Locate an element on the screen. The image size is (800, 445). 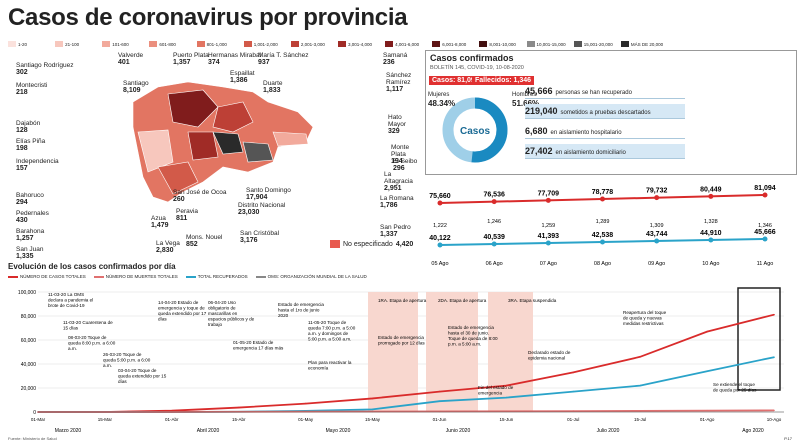
donut-label: Casos is located at coordinates (475, 131).